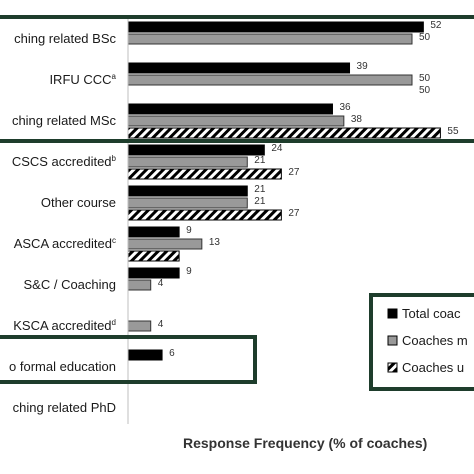 The width and height of the screenshot is (474, 474). What do you see at coordinates (114, 76) in the screenshot?
I see `category-superscript: a` at bounding box center [114, 76].